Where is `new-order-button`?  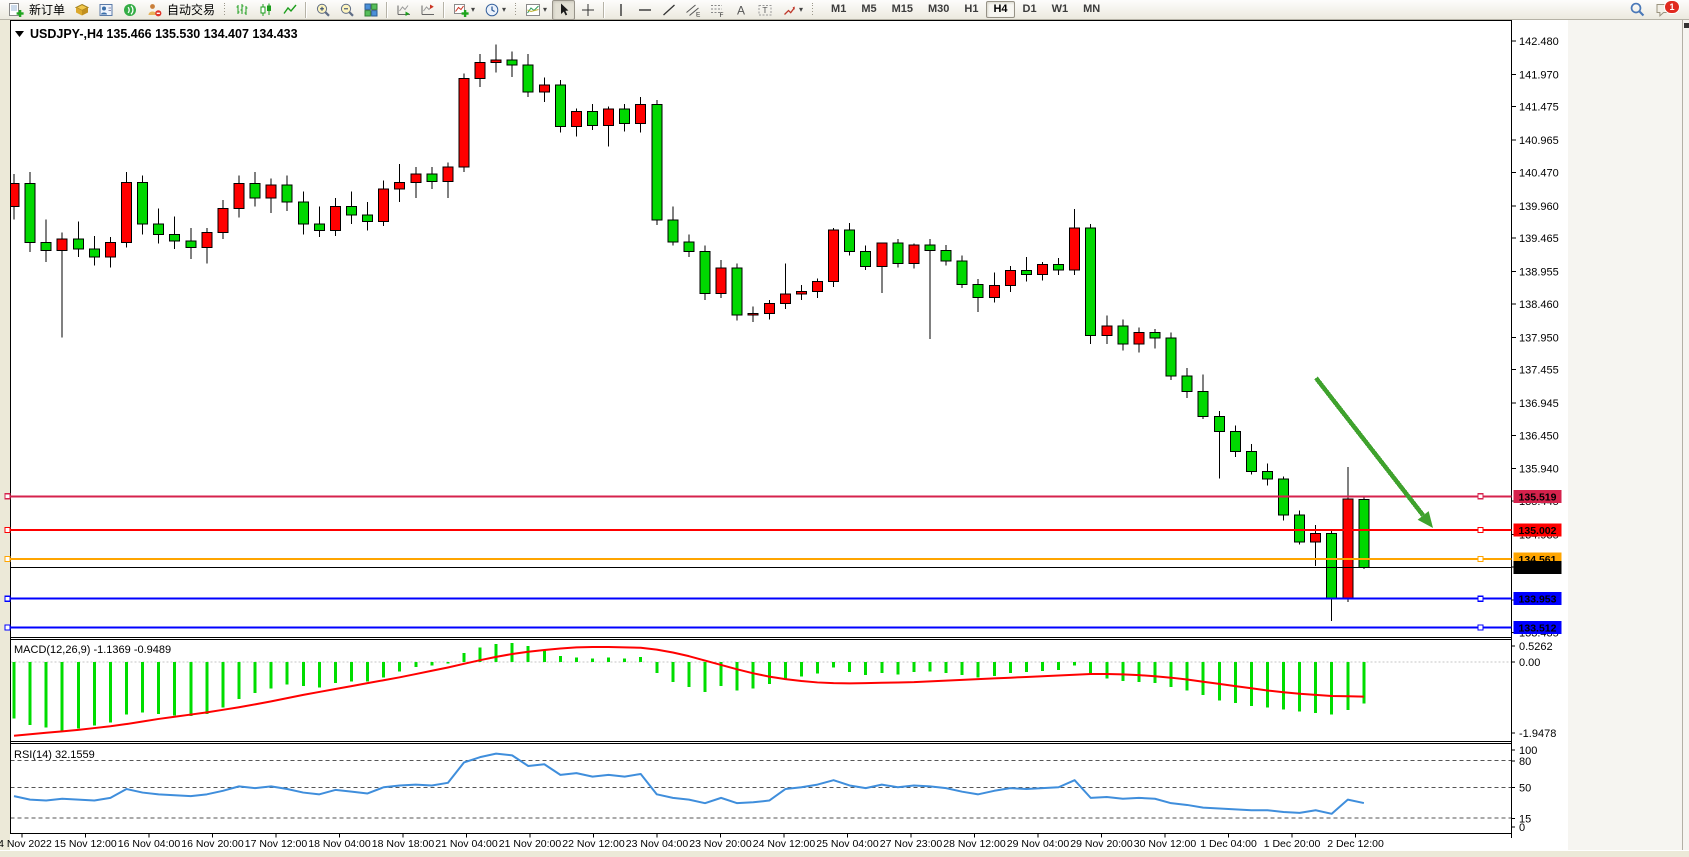 new-order-button is located at coordinates (15, 10).